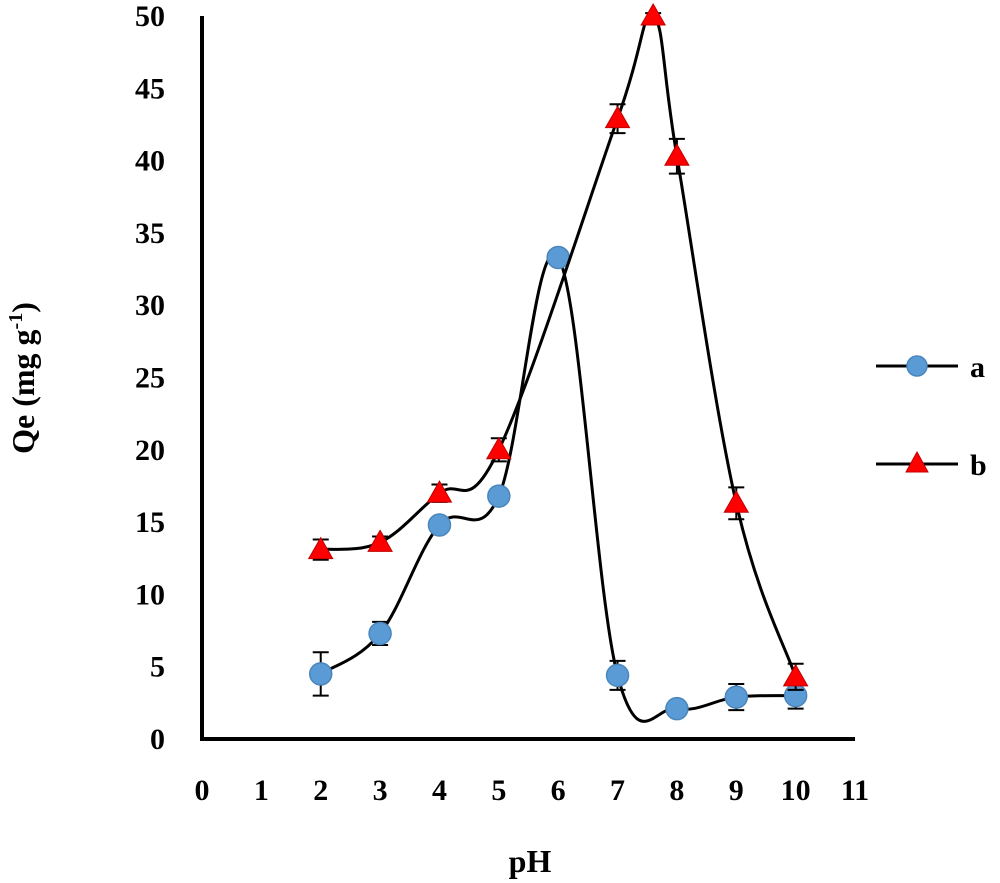 This screenshot has width=1000, height=883. What do you see at coordinates (617, 790) in the screenshot?
I see `x-tick-label-7: 7` at bounding box center [617, 790].